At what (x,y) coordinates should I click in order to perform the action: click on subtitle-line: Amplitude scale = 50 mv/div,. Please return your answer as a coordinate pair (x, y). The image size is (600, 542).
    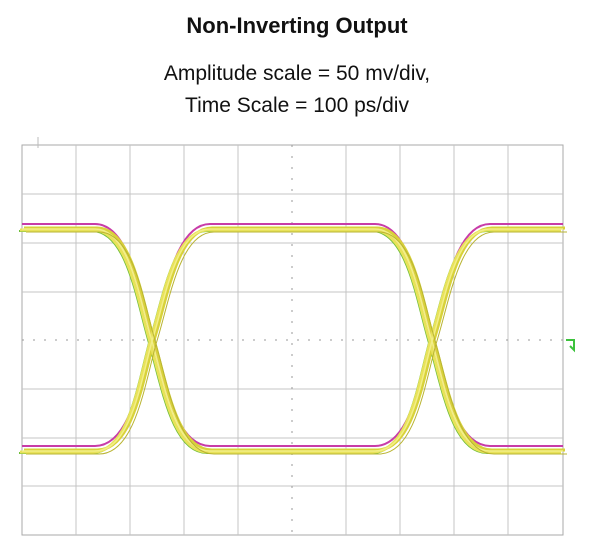
    Looking at the image, I should click on (297, 73).